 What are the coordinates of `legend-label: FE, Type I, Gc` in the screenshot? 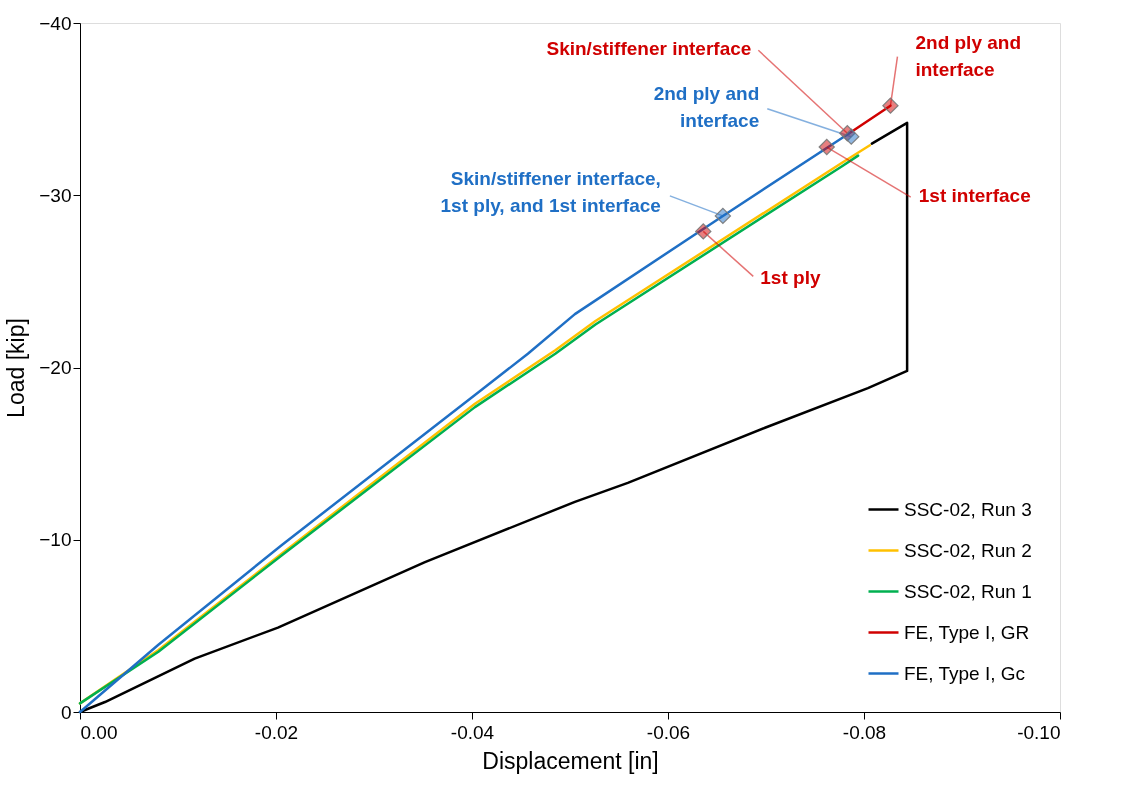 It's located at (965, 673).